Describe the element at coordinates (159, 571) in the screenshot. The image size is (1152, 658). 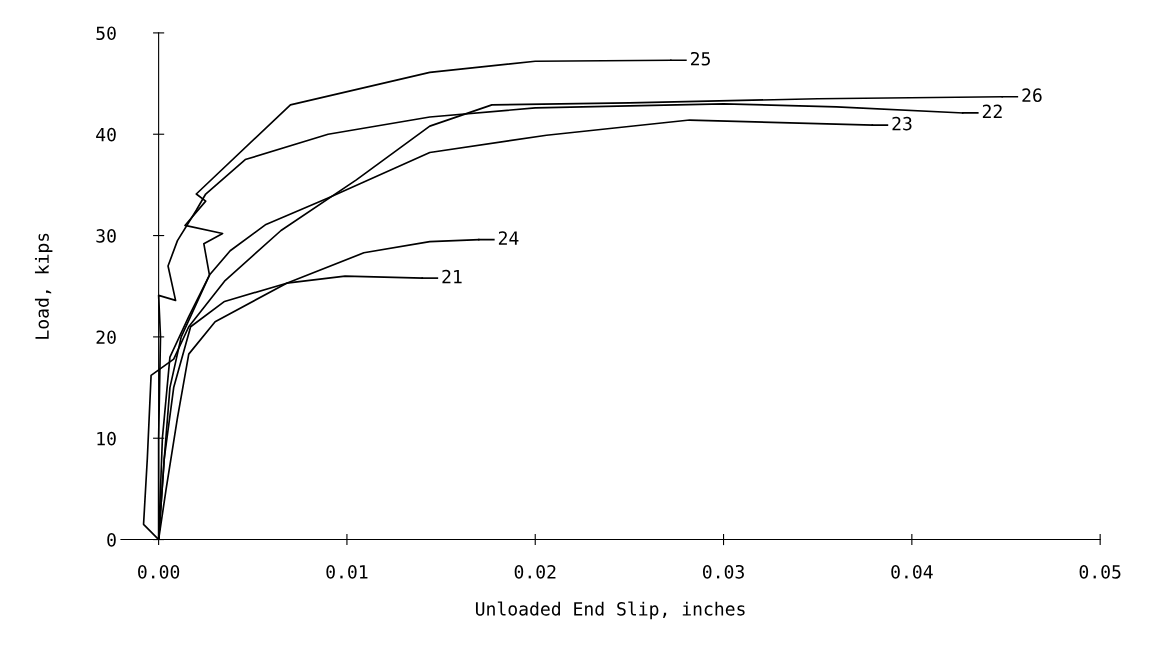
I see `x-tick-label: 0.00` at that location.